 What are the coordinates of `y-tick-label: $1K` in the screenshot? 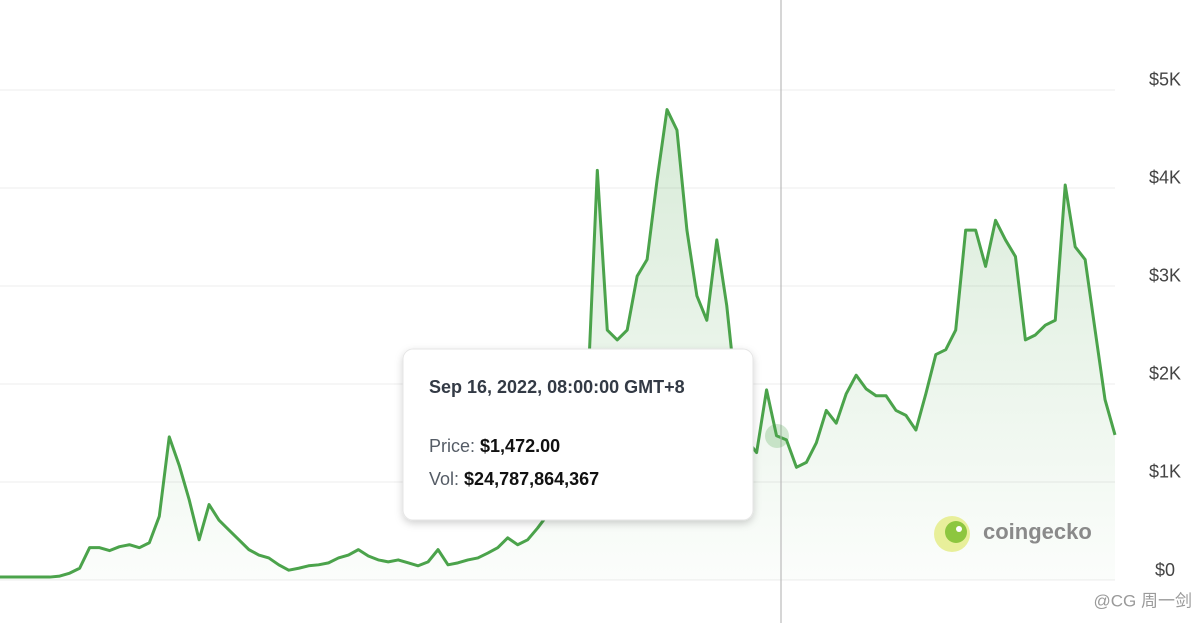 It's located at (1165, 472).